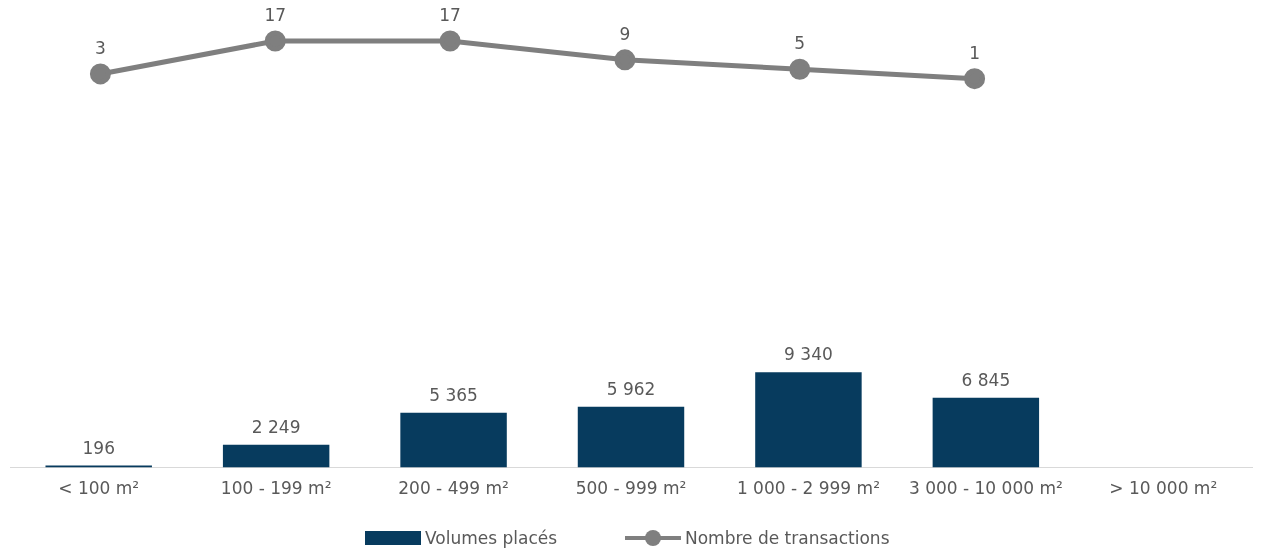 The image size is (1262, 552). I want to click on data-label: 3, so click(100, 47).